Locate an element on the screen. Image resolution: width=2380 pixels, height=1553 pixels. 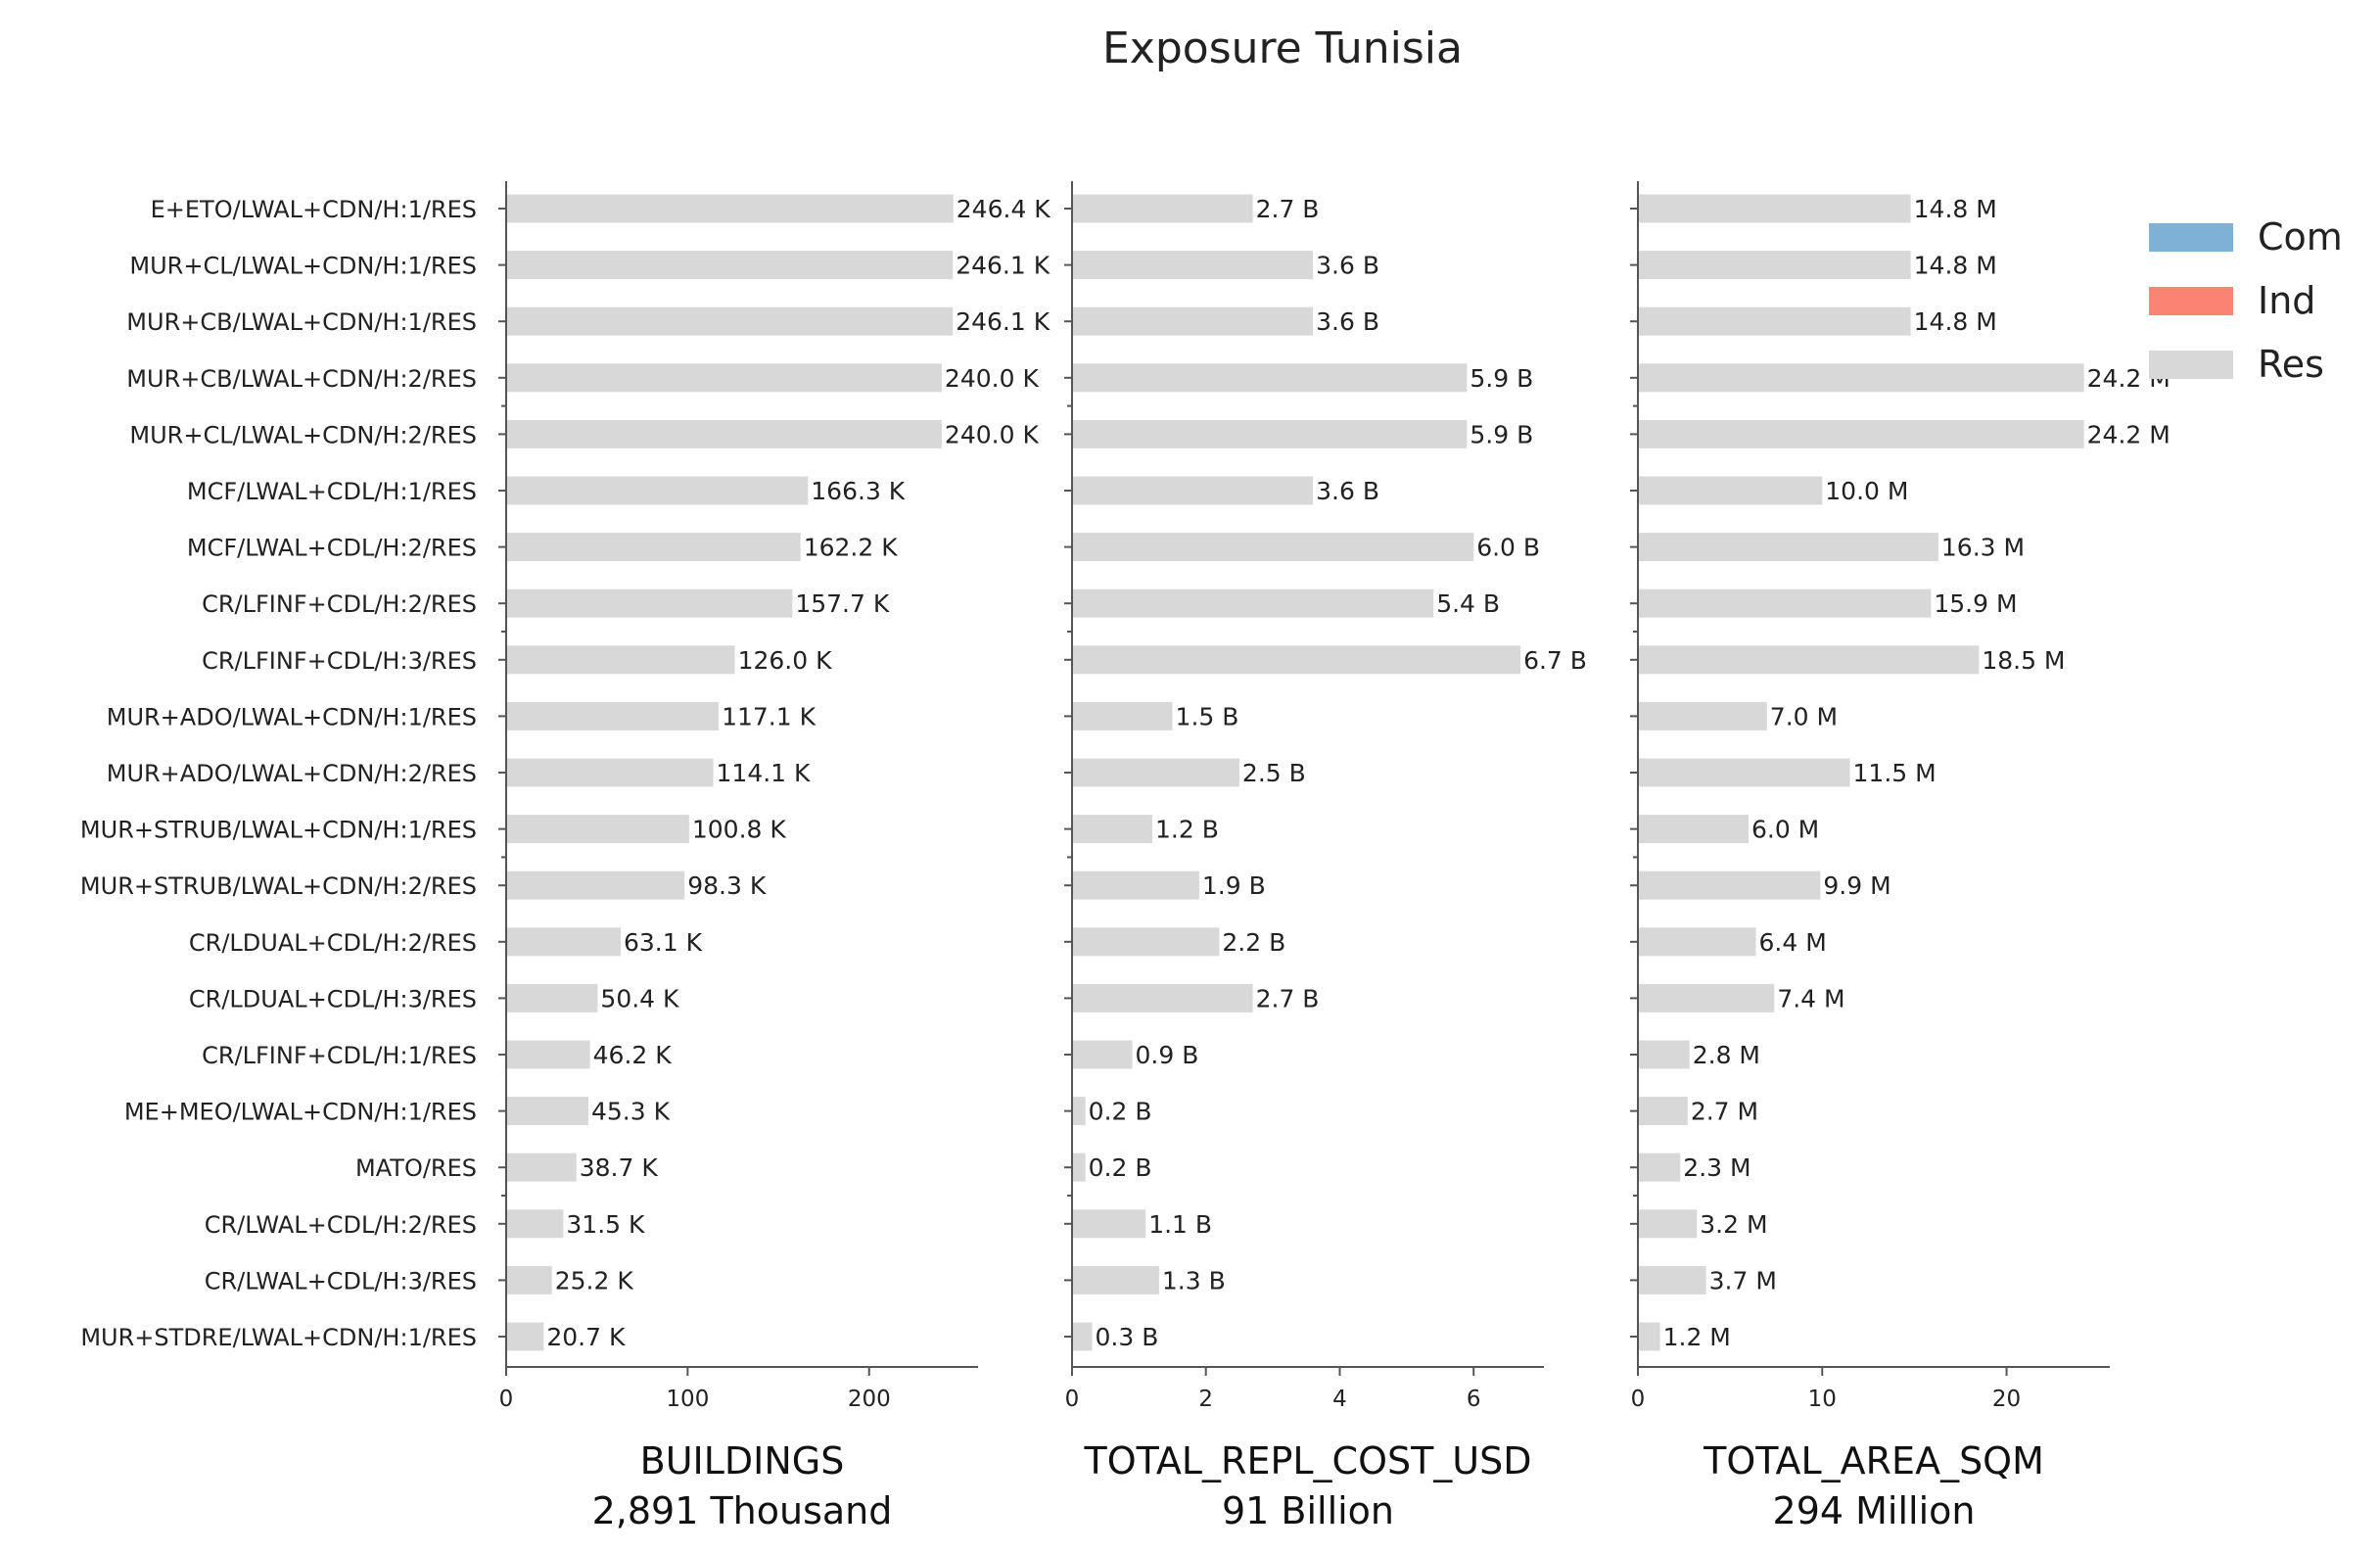
x-axis-total: 91 Billion is located at coordinates (1308, 1510).